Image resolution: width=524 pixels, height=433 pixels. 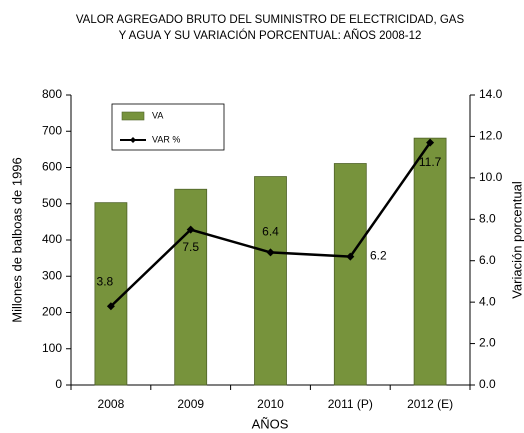 I want to click on x-tick-label: 2009, so click(x=190, y=404).